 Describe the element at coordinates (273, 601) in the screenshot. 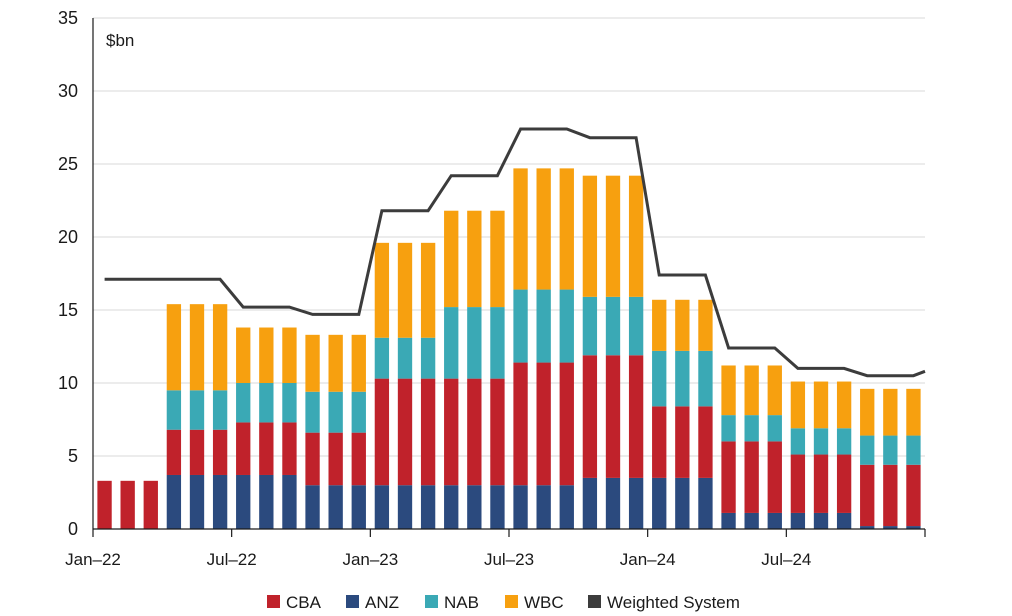

I see `legend-swatch-cba` at that location.